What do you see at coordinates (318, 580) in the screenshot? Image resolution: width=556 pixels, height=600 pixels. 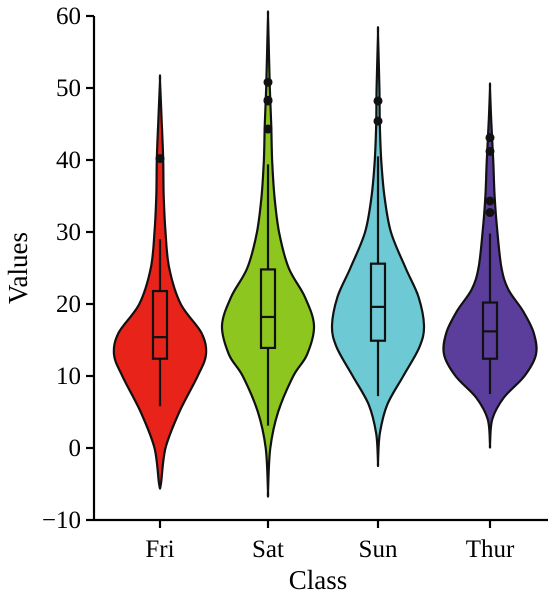 I see `x-axis-title: Class` at bounding box center [318, 580].